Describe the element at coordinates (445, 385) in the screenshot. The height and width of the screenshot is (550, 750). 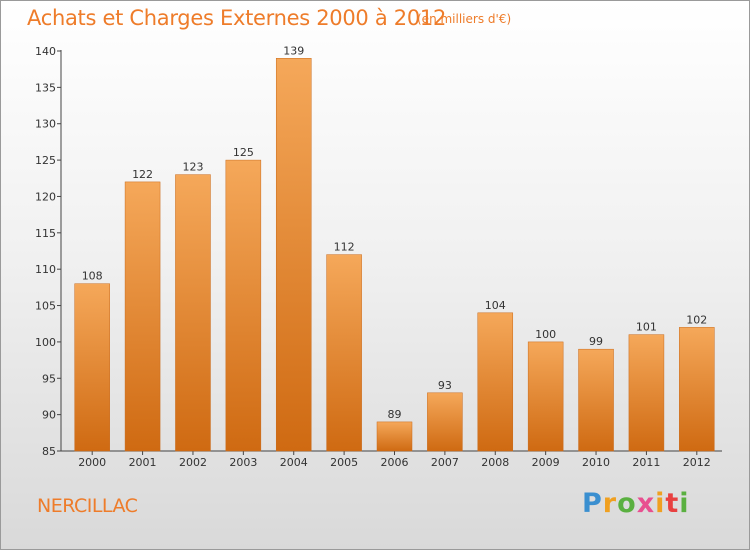
I see `data-label: 93` at that location.